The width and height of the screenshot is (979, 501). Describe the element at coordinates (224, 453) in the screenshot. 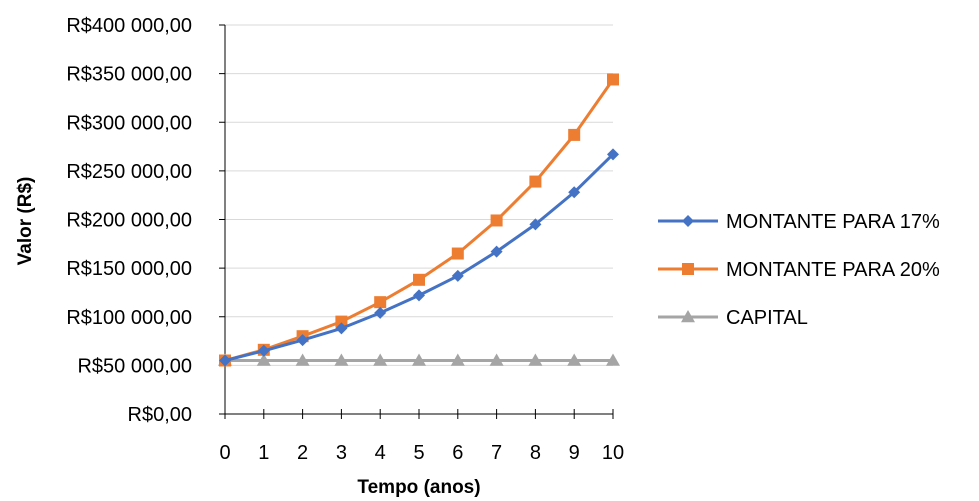

I see `x-tick-label: 0` at that location.